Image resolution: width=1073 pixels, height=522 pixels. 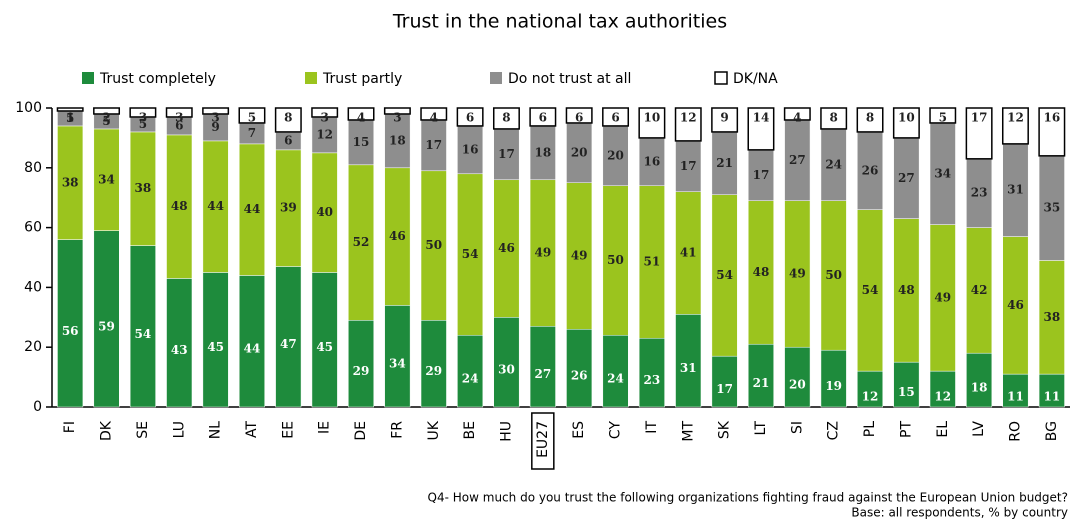 What do you see at coordinates (33, 228) in the screenshot?
I see `y-tick-label: 60` at bounding box center [33, 228].